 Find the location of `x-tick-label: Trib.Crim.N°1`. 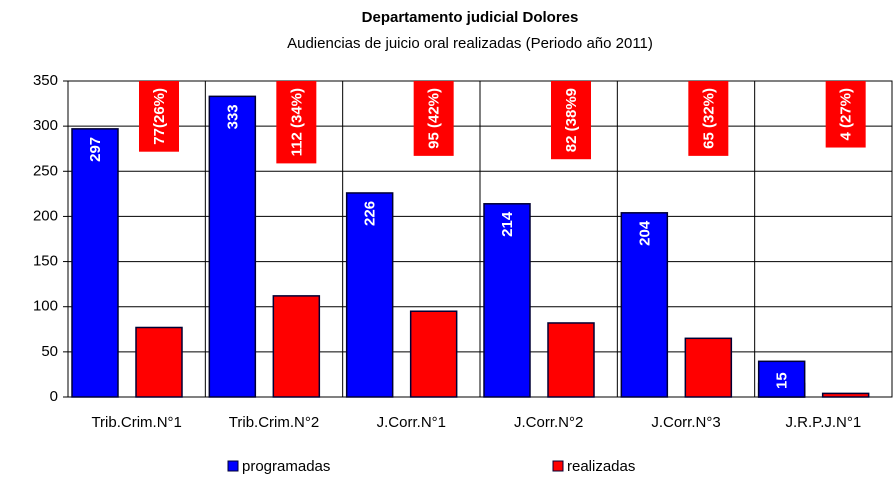

x-tick-label: Trib.Crim.N°1 is located at coordinates (136, 422).